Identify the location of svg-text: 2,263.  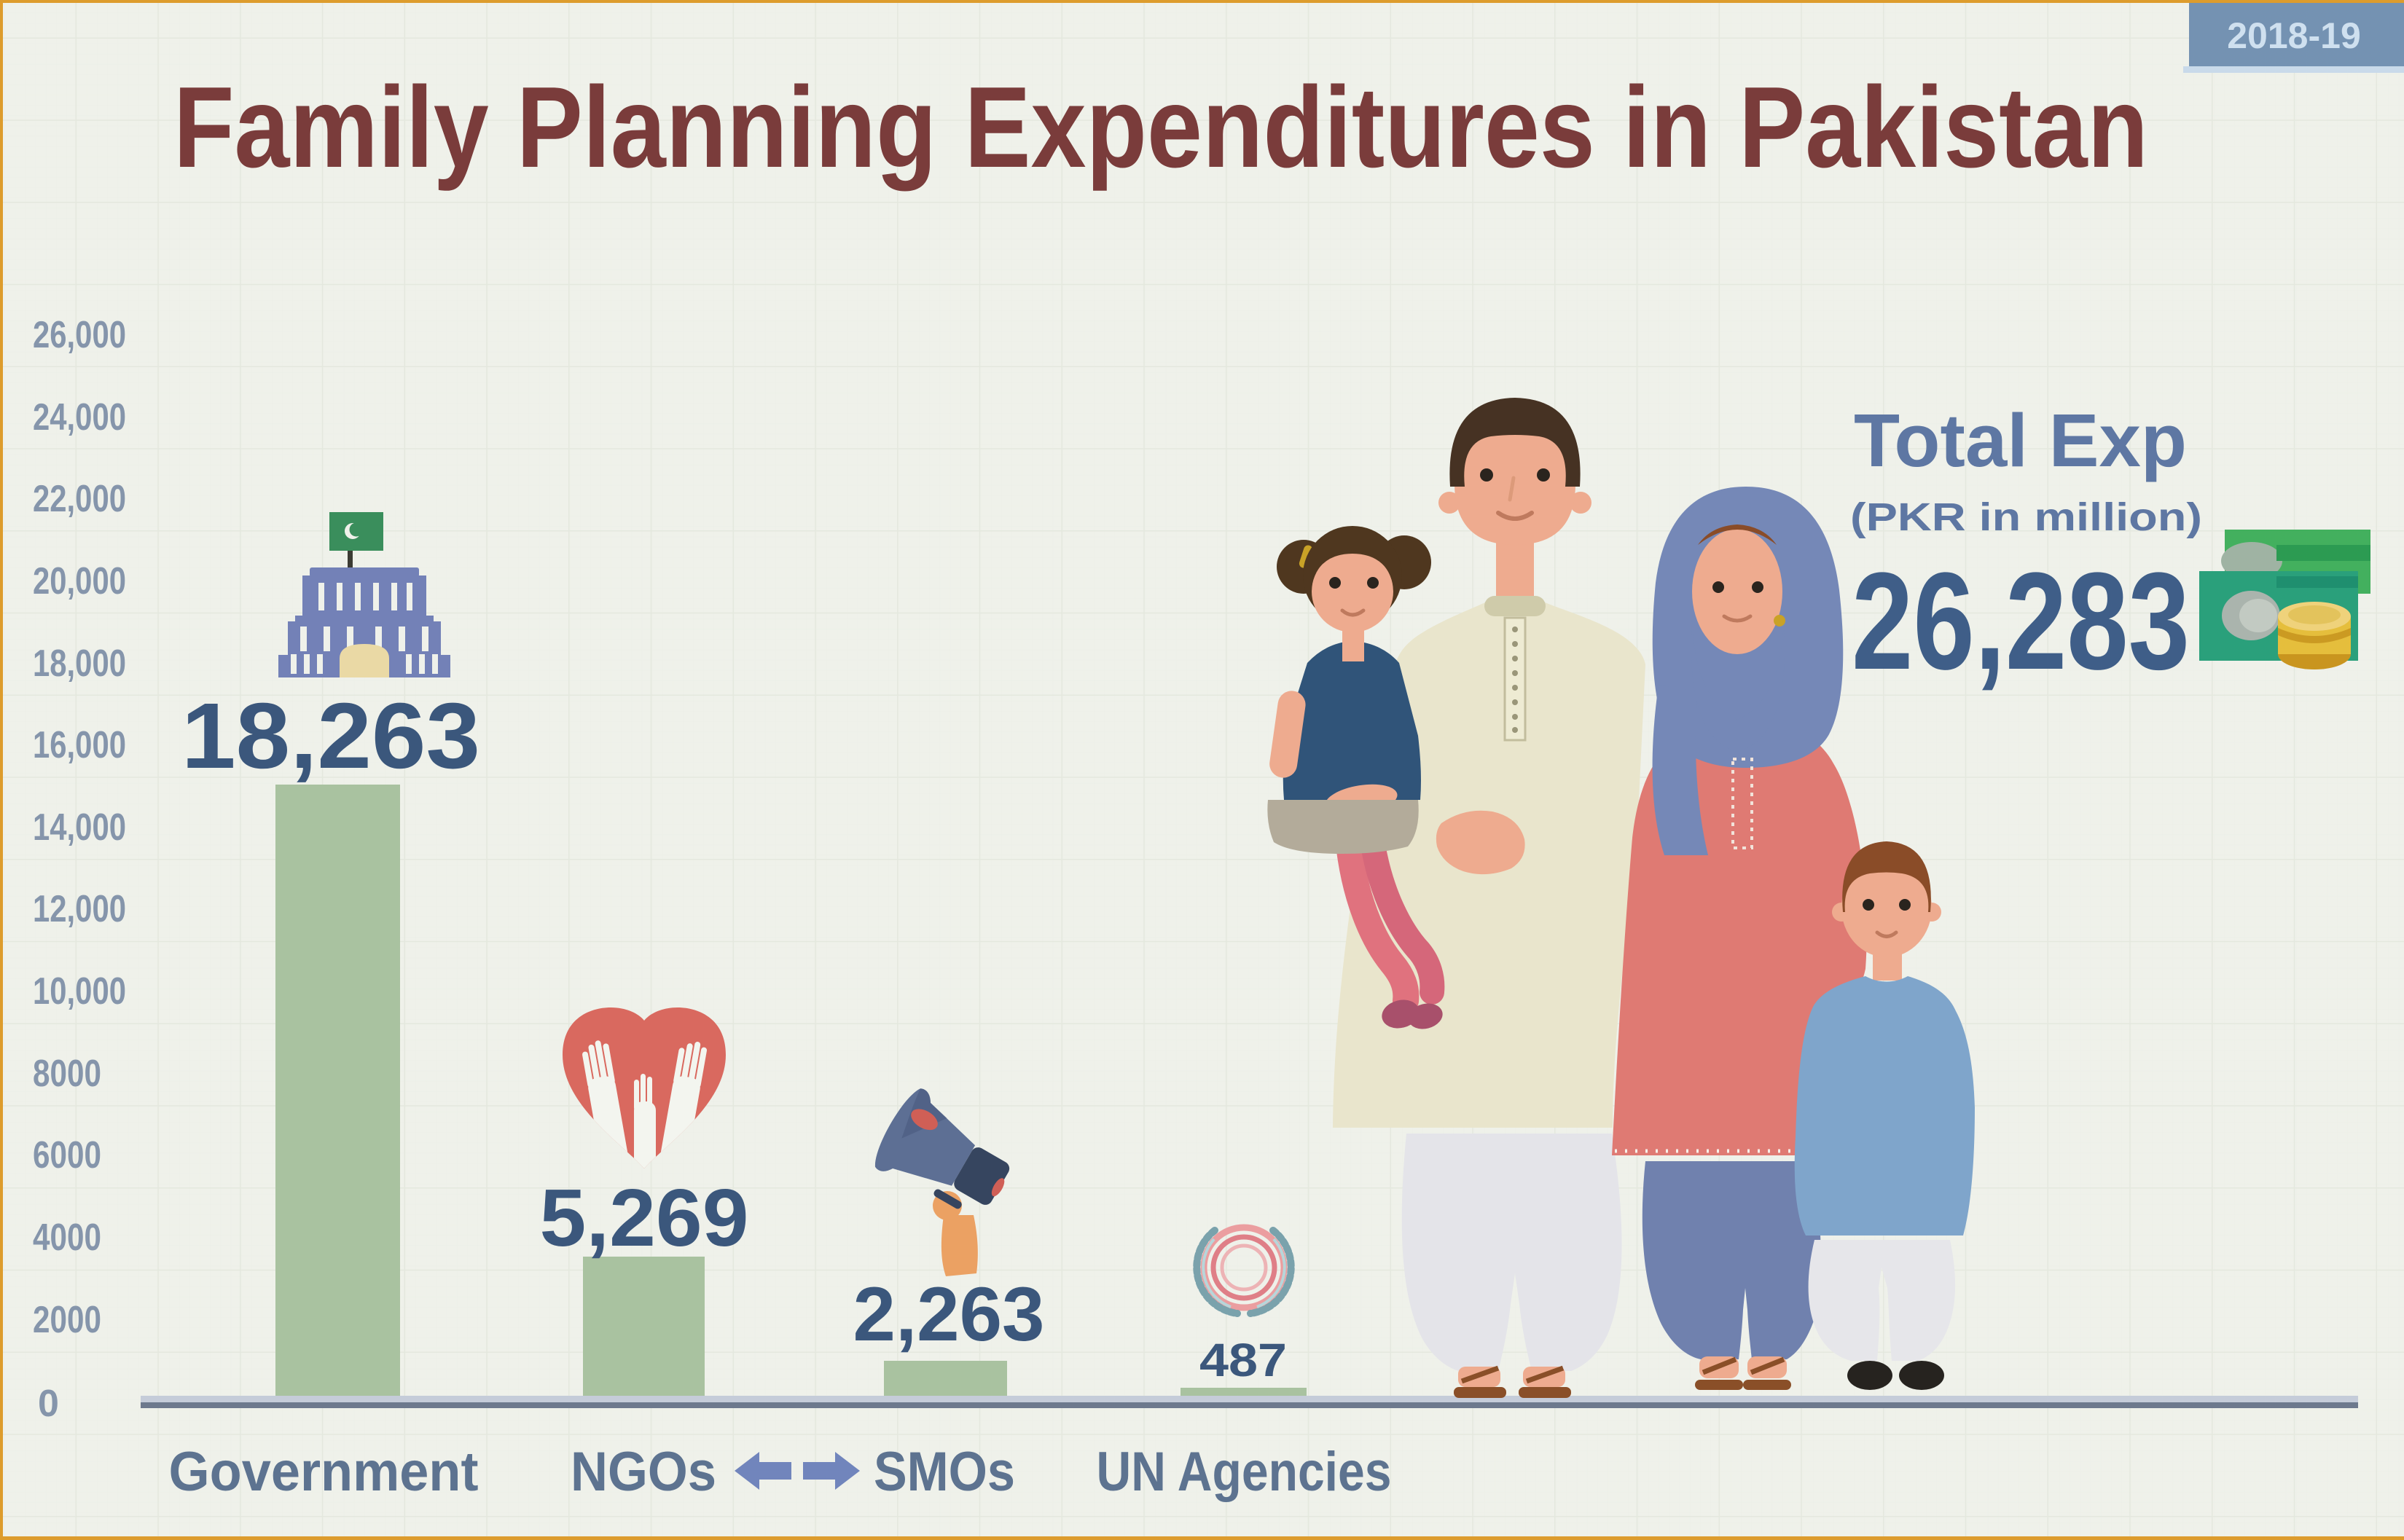
(949, 1314).